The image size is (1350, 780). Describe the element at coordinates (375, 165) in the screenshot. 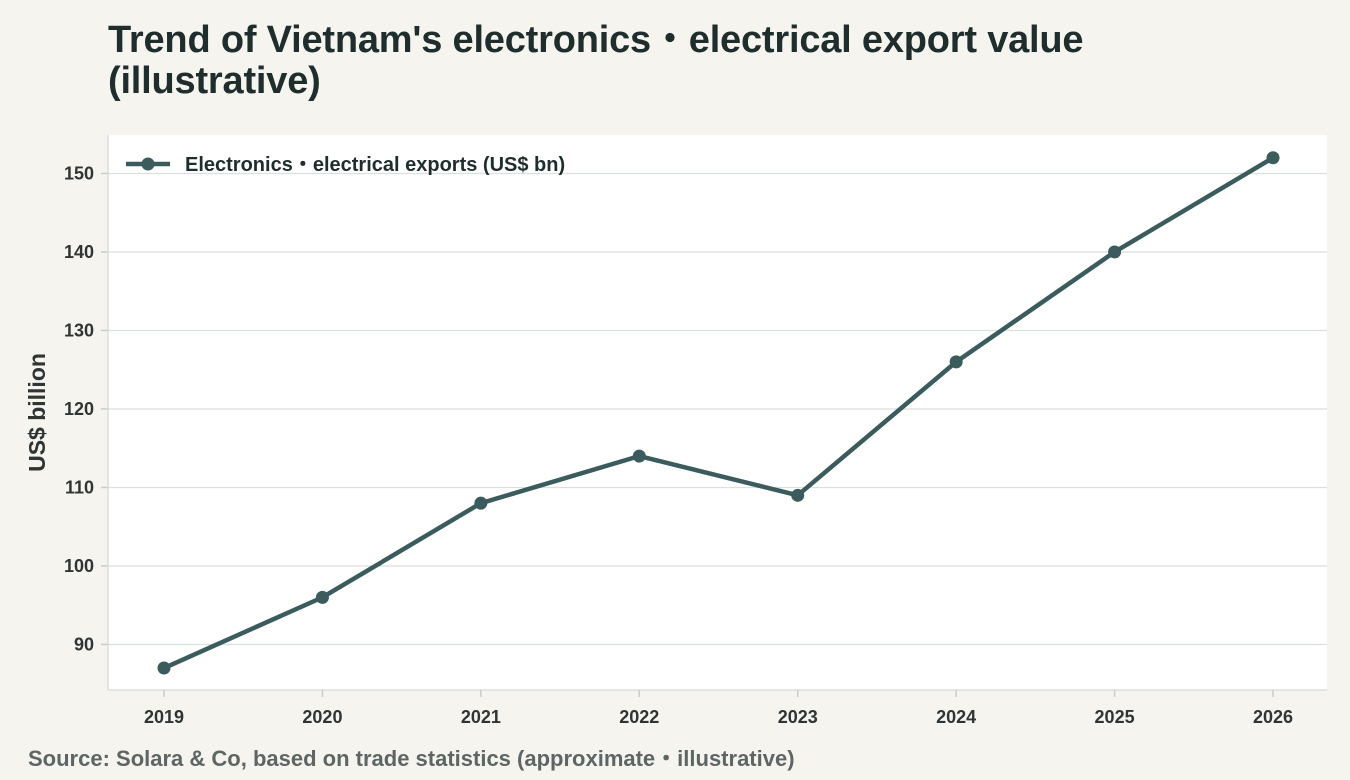

I see `legend-label: Electronics・electrical exports (US$ bn)` at that location.